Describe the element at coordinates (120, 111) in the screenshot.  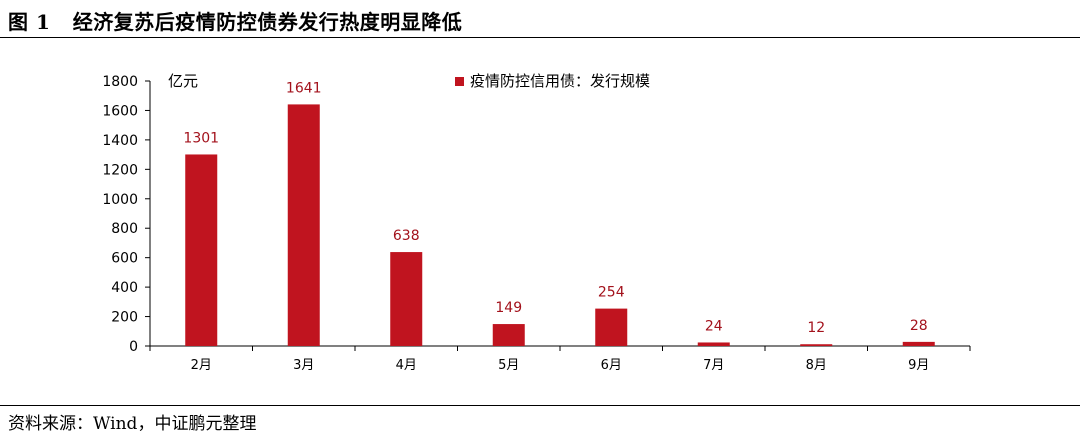
I see `y-tick-label: 1600` at that location.